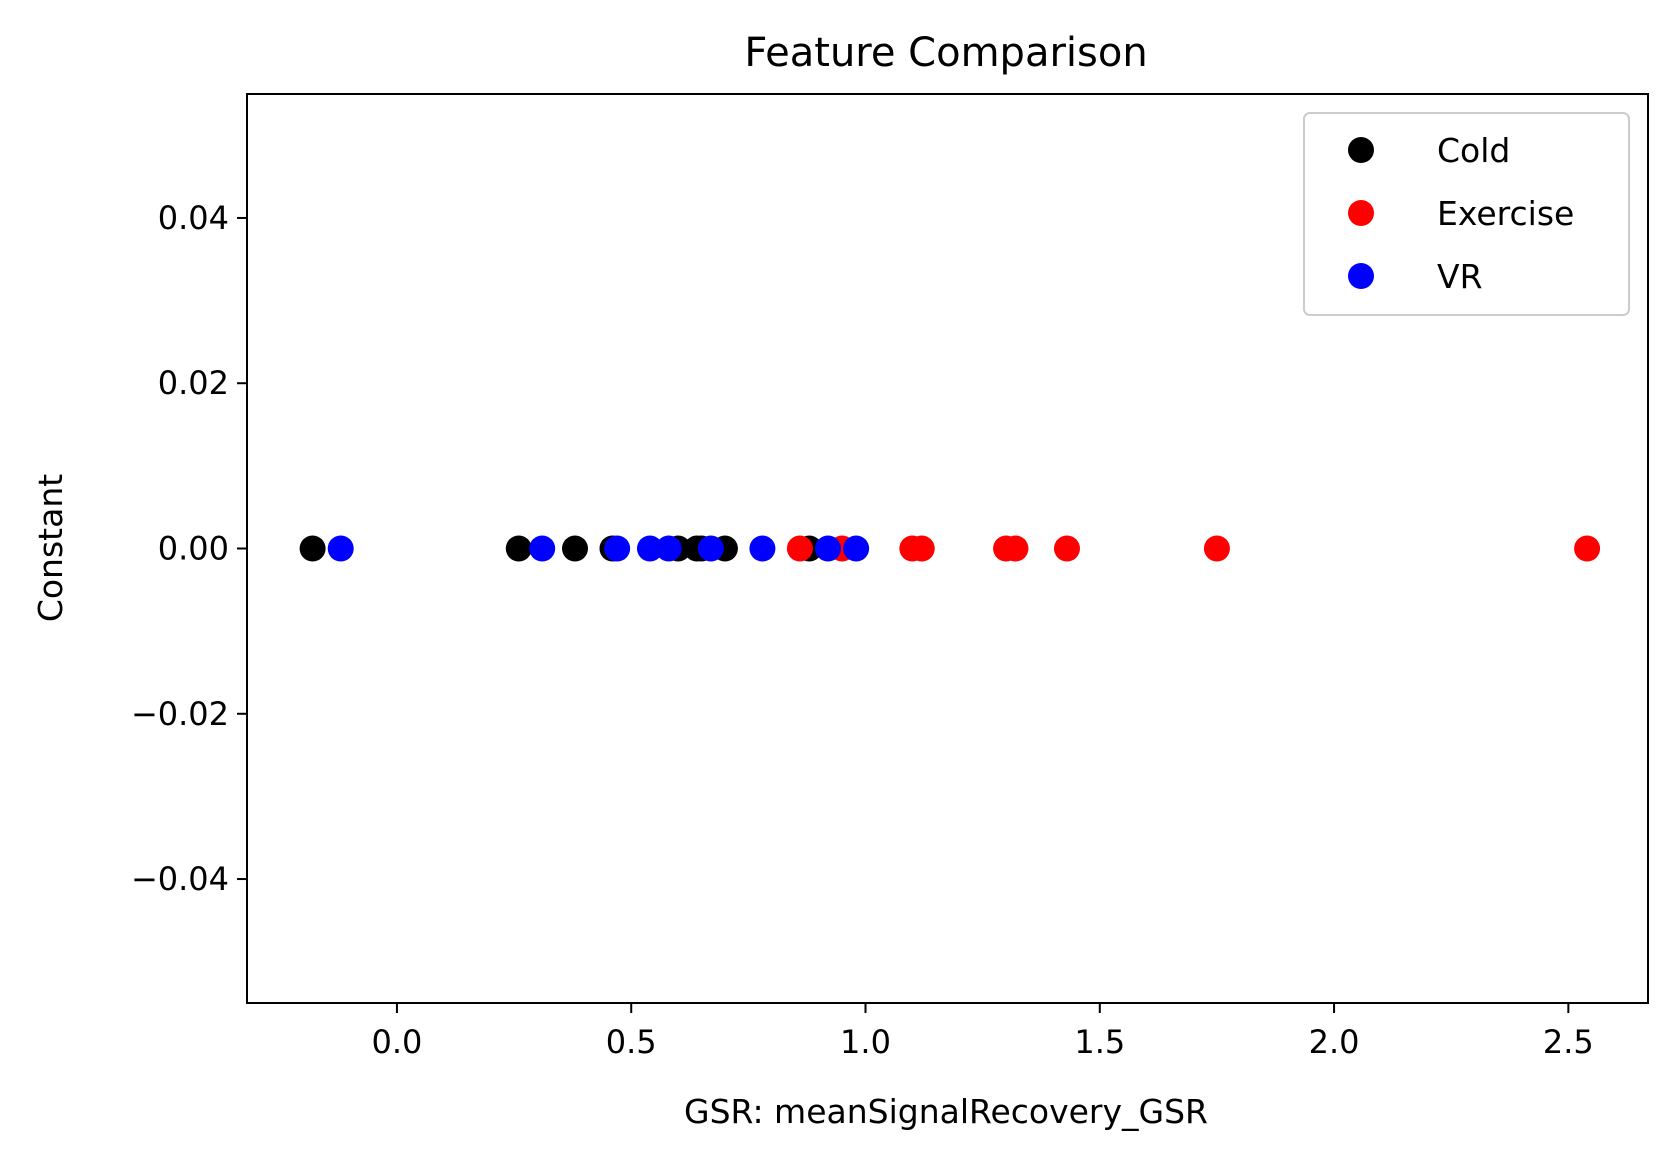  What do you see at coordinates (865, 1042) in the screenshot?
I see `x-tick-label: 1.0` at bounding box center [865, 1042].